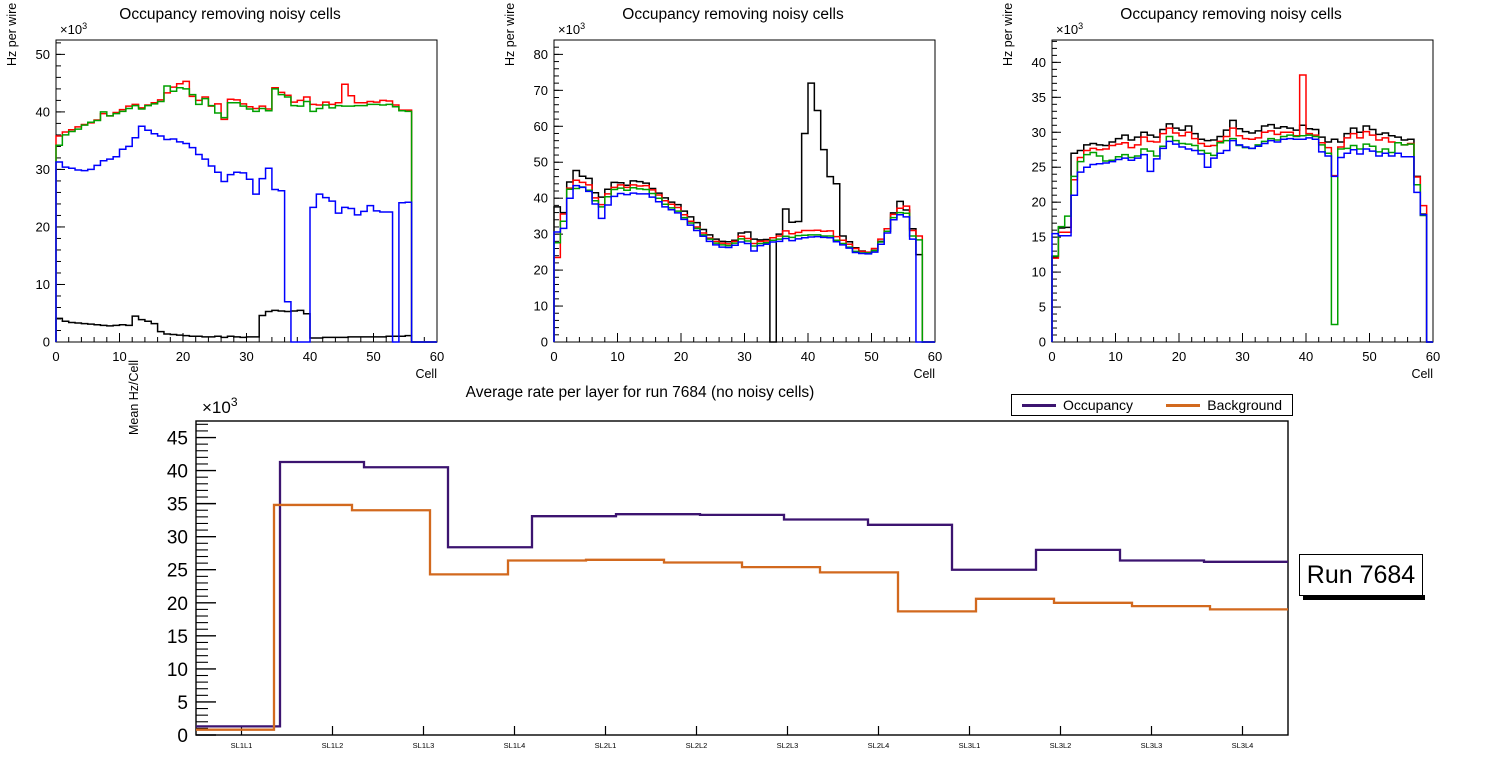 The height and width of the screenshot is (772, 1496). Describe the element at coordinates (242, 745) in the screenshot. I see `svg-text: SL1L1` at that location.